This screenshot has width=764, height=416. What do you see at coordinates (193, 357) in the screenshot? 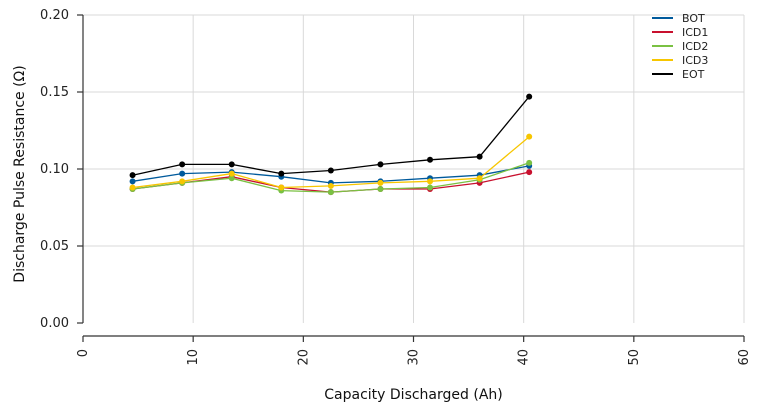
I see `x-tick-label: 10` at bounding box center [193, 357].